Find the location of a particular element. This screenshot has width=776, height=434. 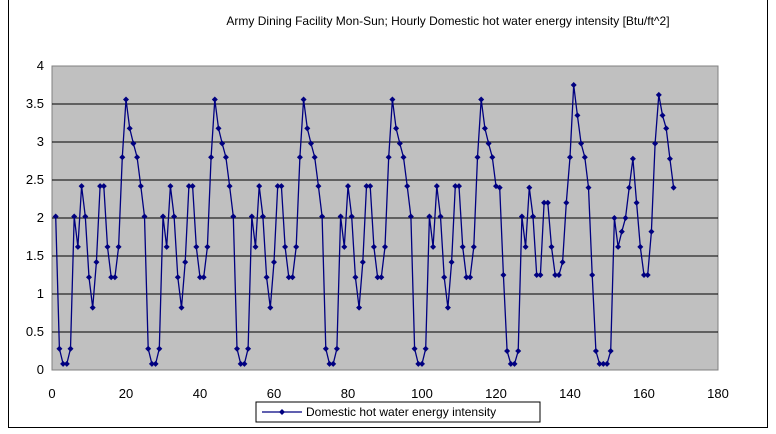

y-tick-label: 4 is located at coordinates (40, 65).